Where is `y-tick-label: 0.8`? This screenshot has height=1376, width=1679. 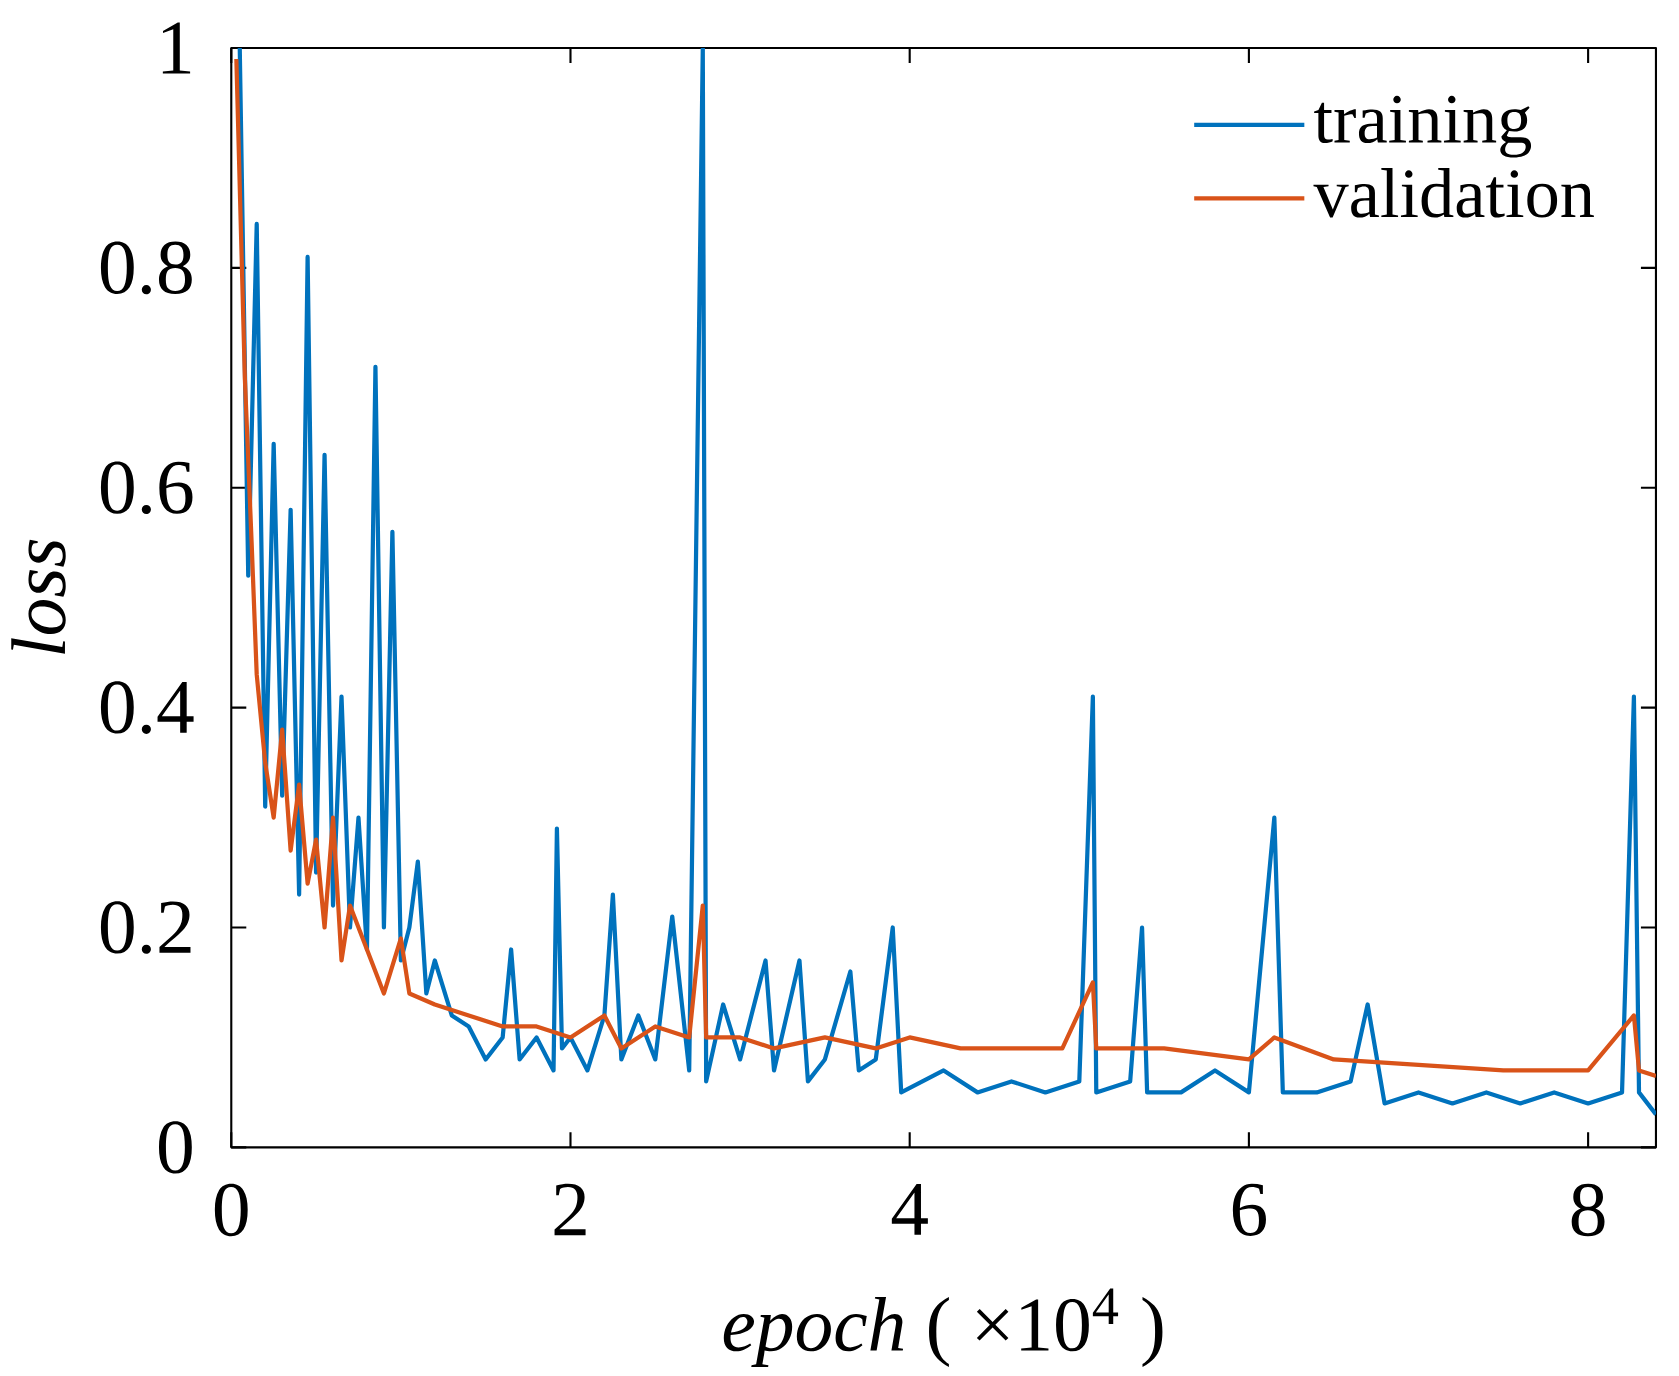
y-tick-label: 0.8 is located at coordinates (146, 268).